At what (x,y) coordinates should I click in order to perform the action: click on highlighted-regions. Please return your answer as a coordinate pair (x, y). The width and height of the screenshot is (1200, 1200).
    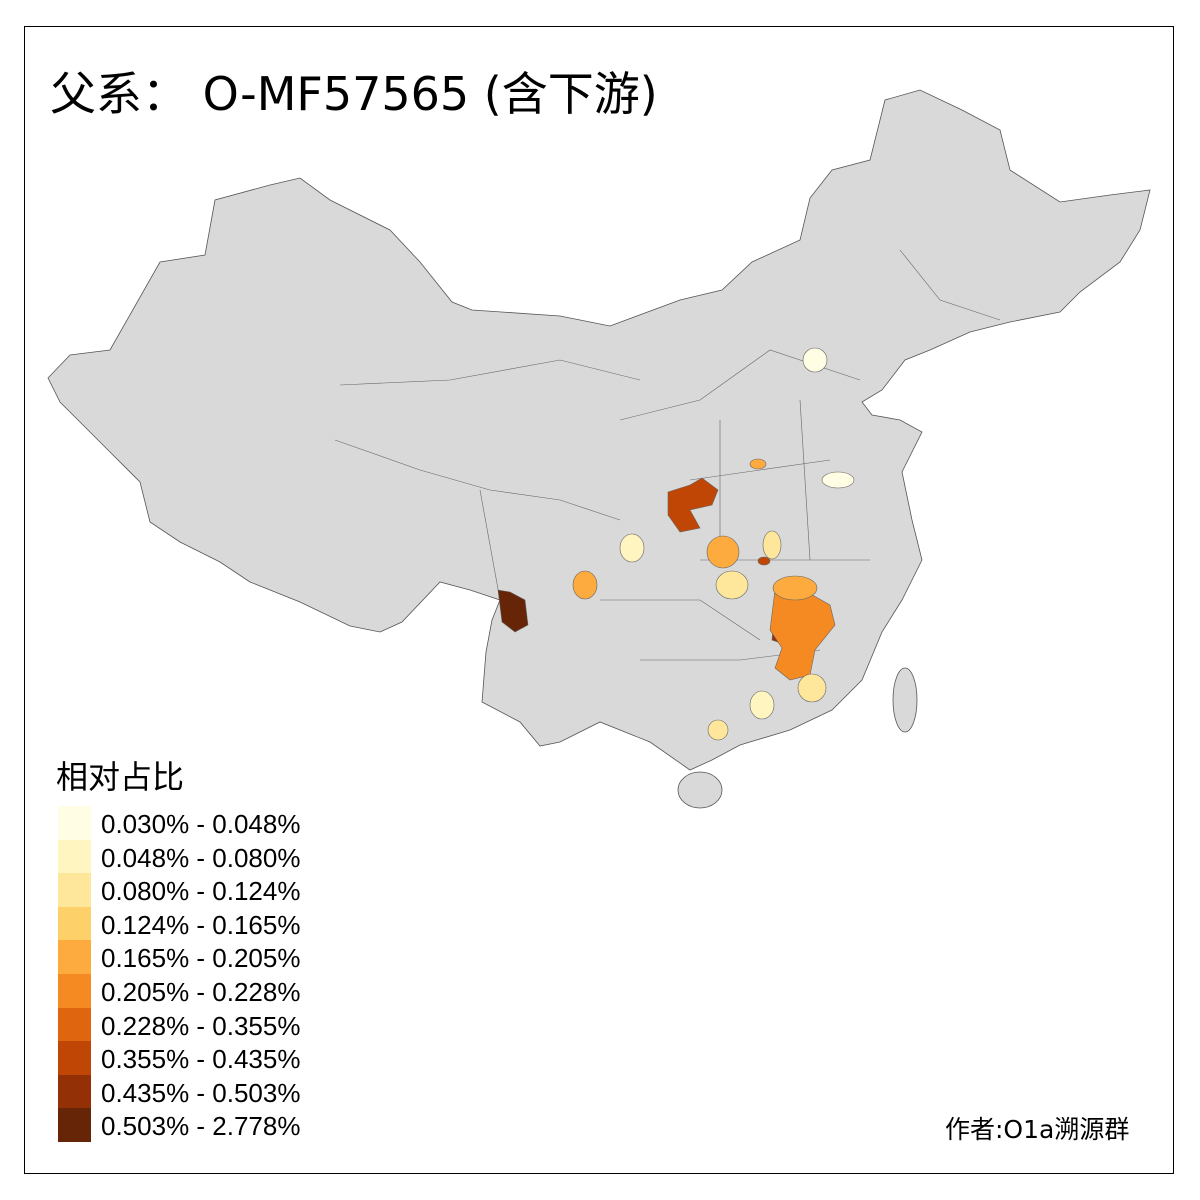
    Looking at the image, I should click on (676, 544).